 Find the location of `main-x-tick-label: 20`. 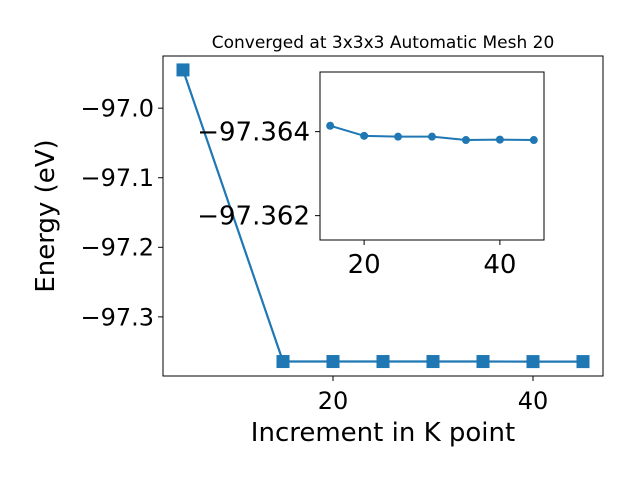

main-x-tick-label: 20 is located at coordinates (333, 401).